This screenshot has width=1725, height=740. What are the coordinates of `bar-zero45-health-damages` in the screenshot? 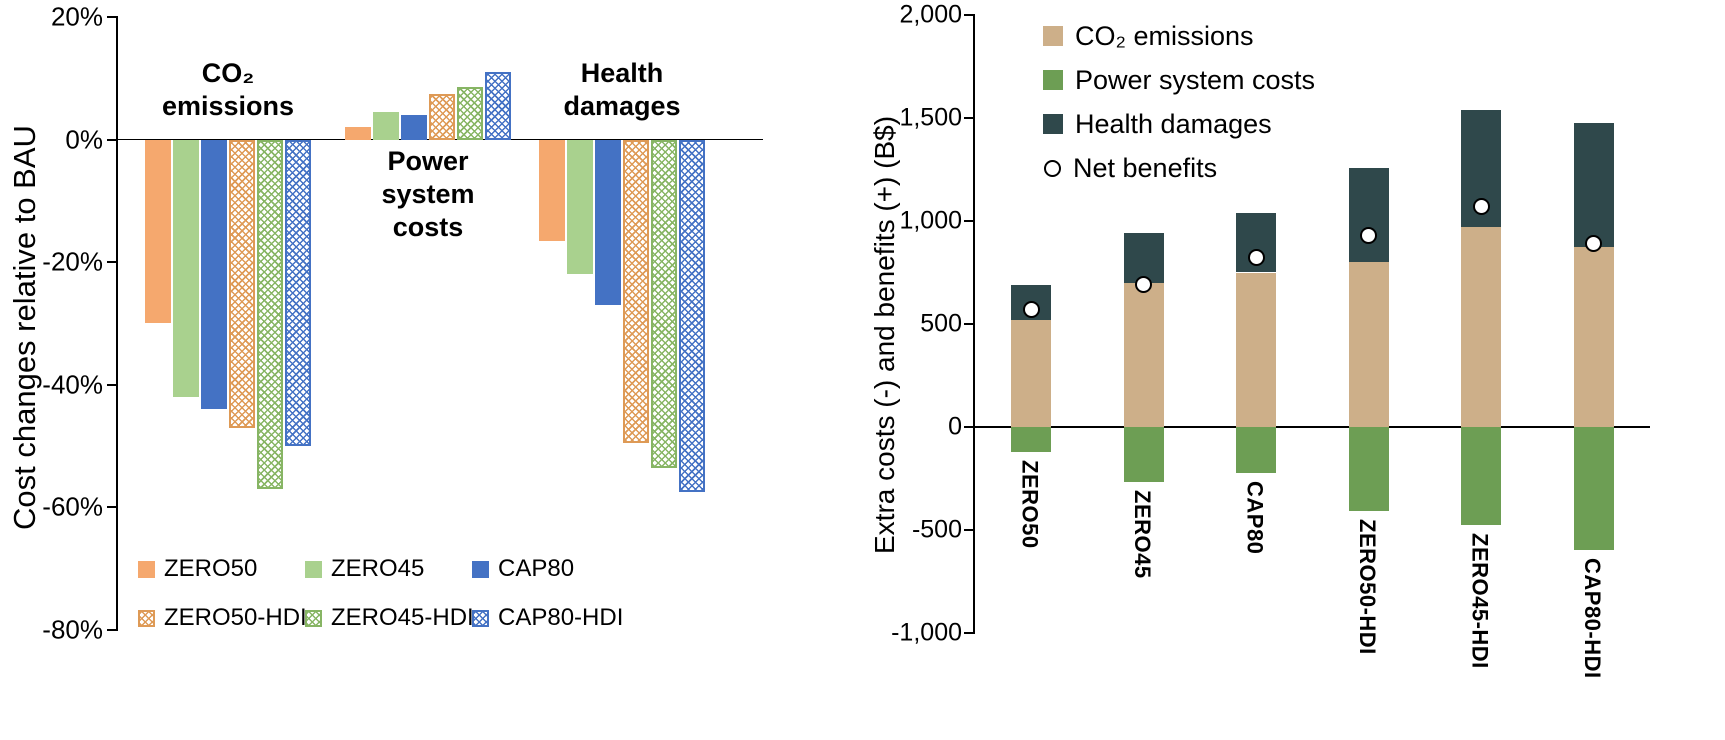 It's located at (580, 207).